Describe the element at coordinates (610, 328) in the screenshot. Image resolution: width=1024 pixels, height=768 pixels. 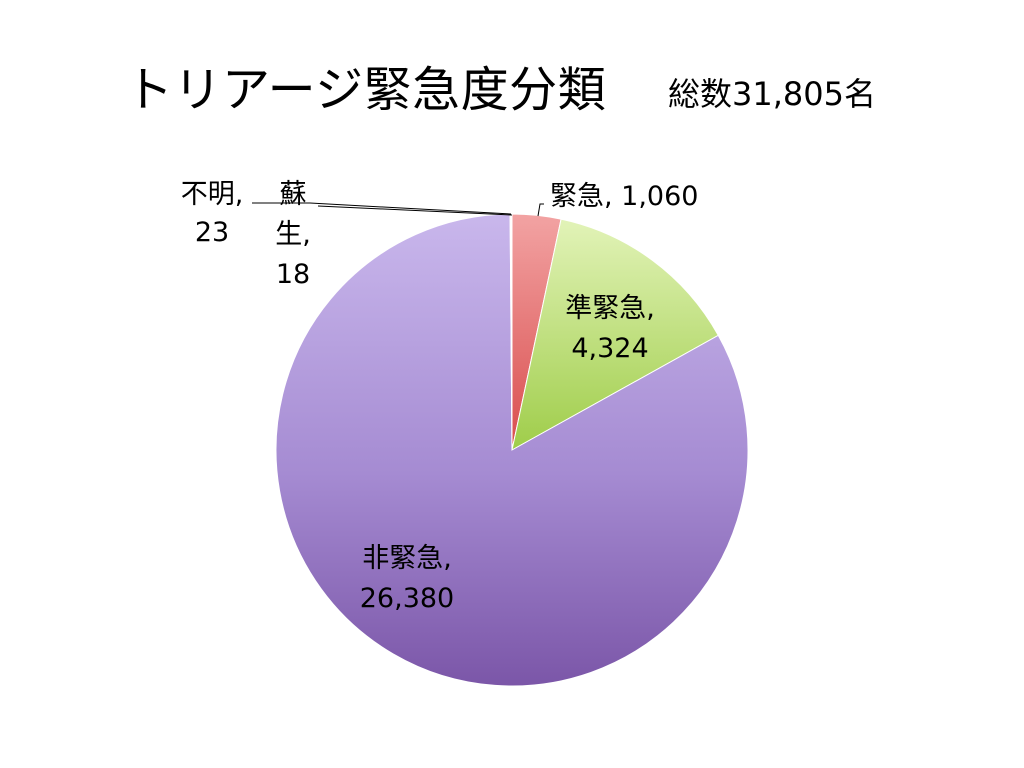
I see `data-label-jun-kinkyu: 準緊急, 4,324` at that location.